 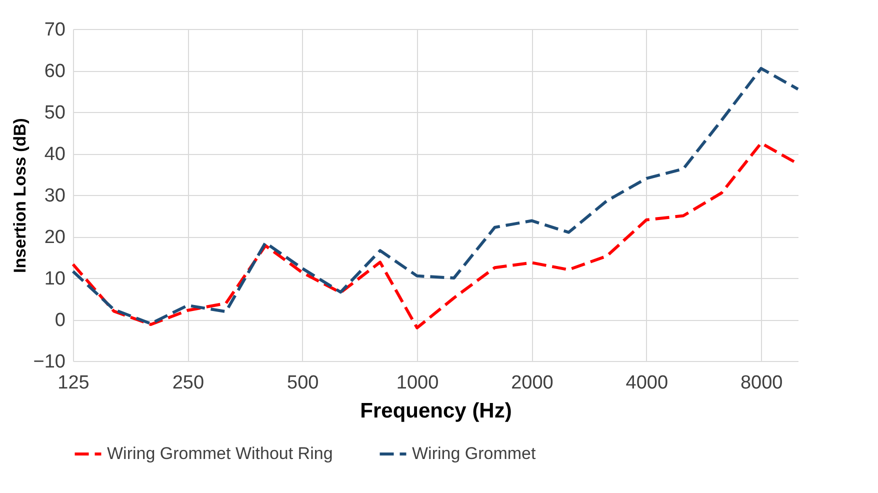 I want to click on x-tick-label: 8000, so click(x=761, y=383).